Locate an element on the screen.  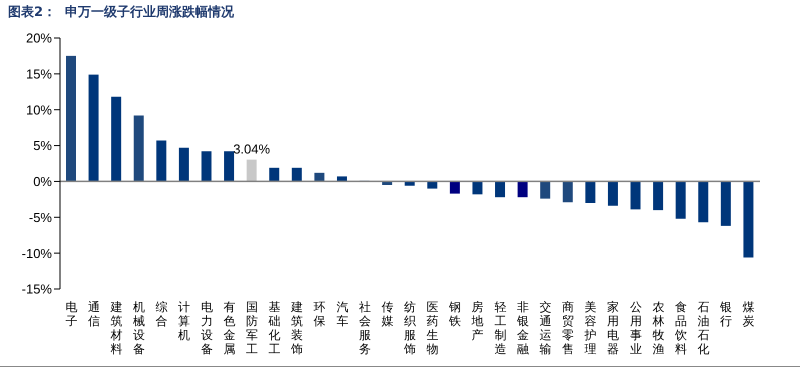
x-tick-label: 电子 is located at coordinates (71, 314).